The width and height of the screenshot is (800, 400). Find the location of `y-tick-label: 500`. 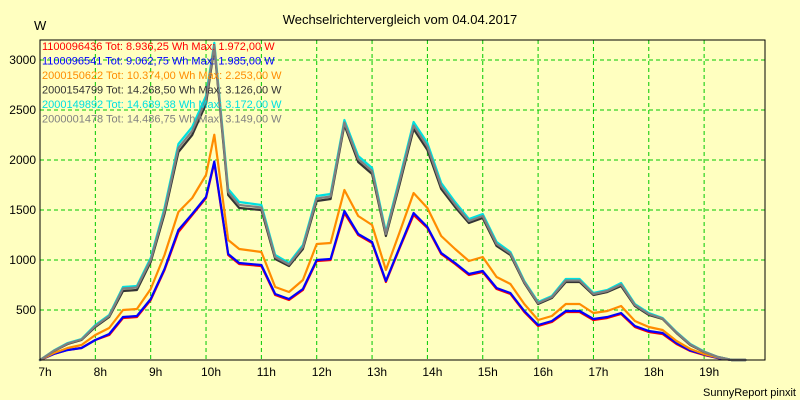

y-tick-label: 500 is located at coordinates (26, 310).